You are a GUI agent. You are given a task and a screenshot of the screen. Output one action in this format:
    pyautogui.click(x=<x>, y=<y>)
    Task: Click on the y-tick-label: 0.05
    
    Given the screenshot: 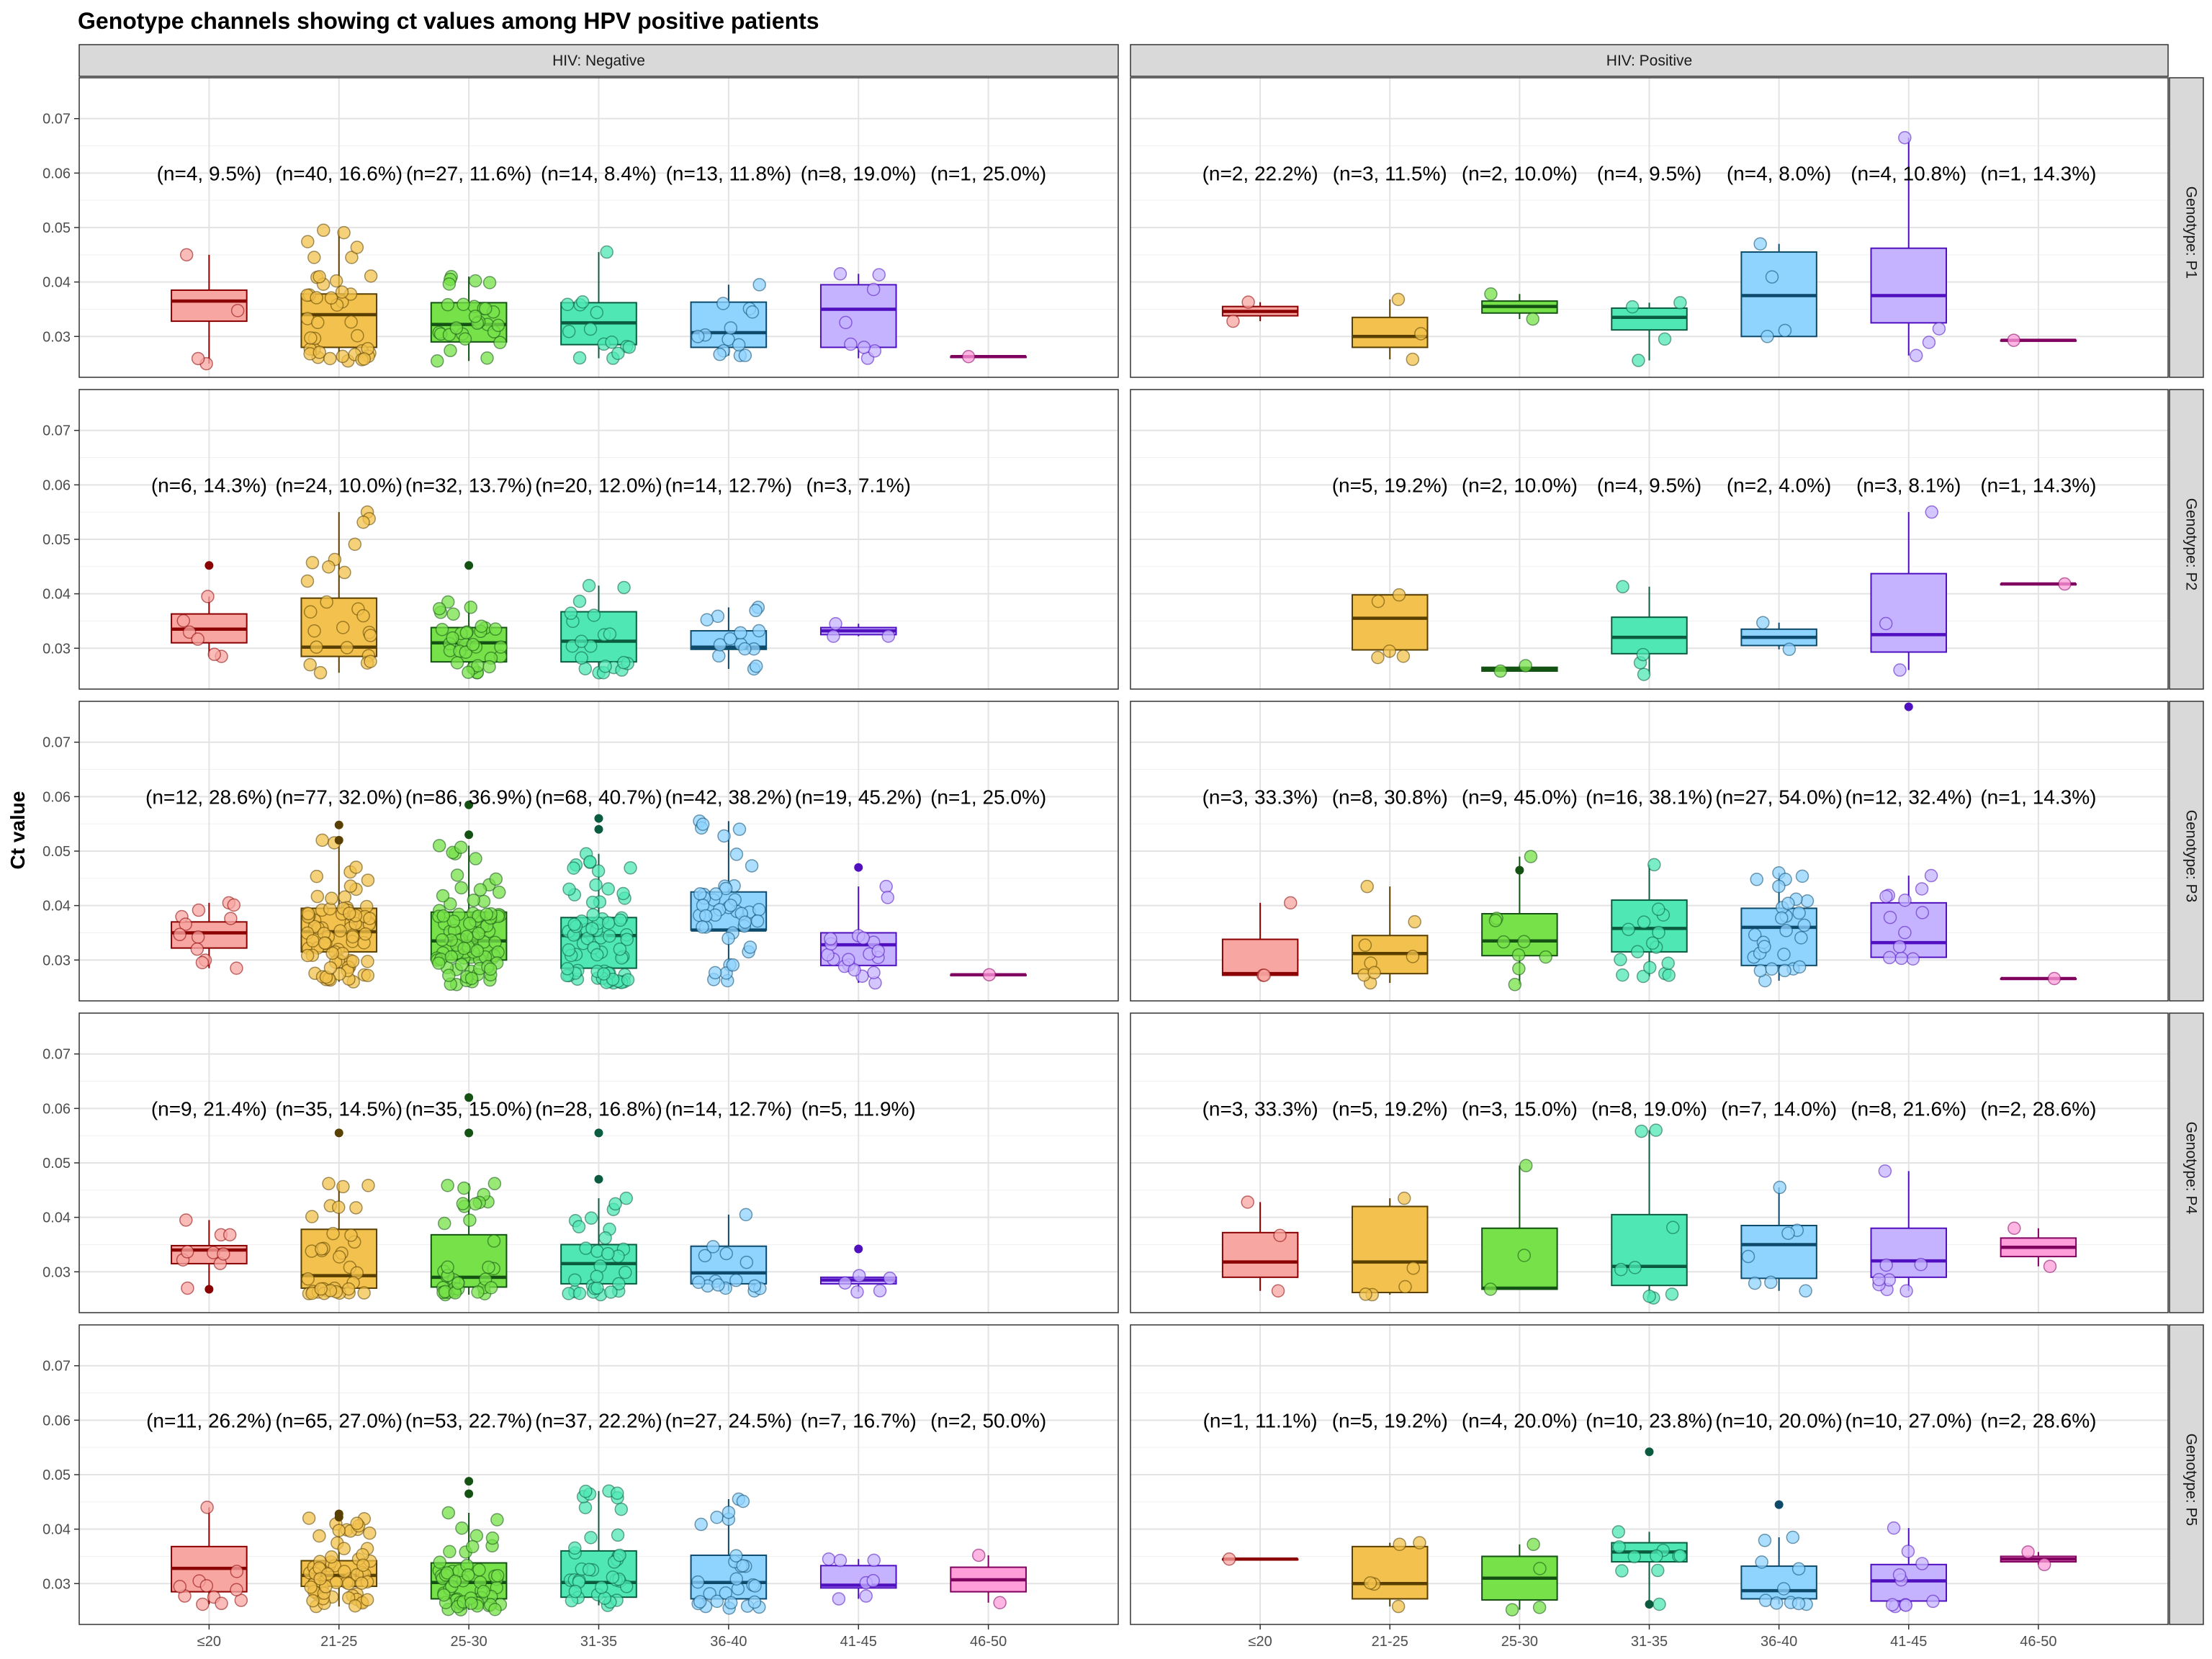 What is the action you would take?
    pyautogui.click(x=57, y=1475)
    